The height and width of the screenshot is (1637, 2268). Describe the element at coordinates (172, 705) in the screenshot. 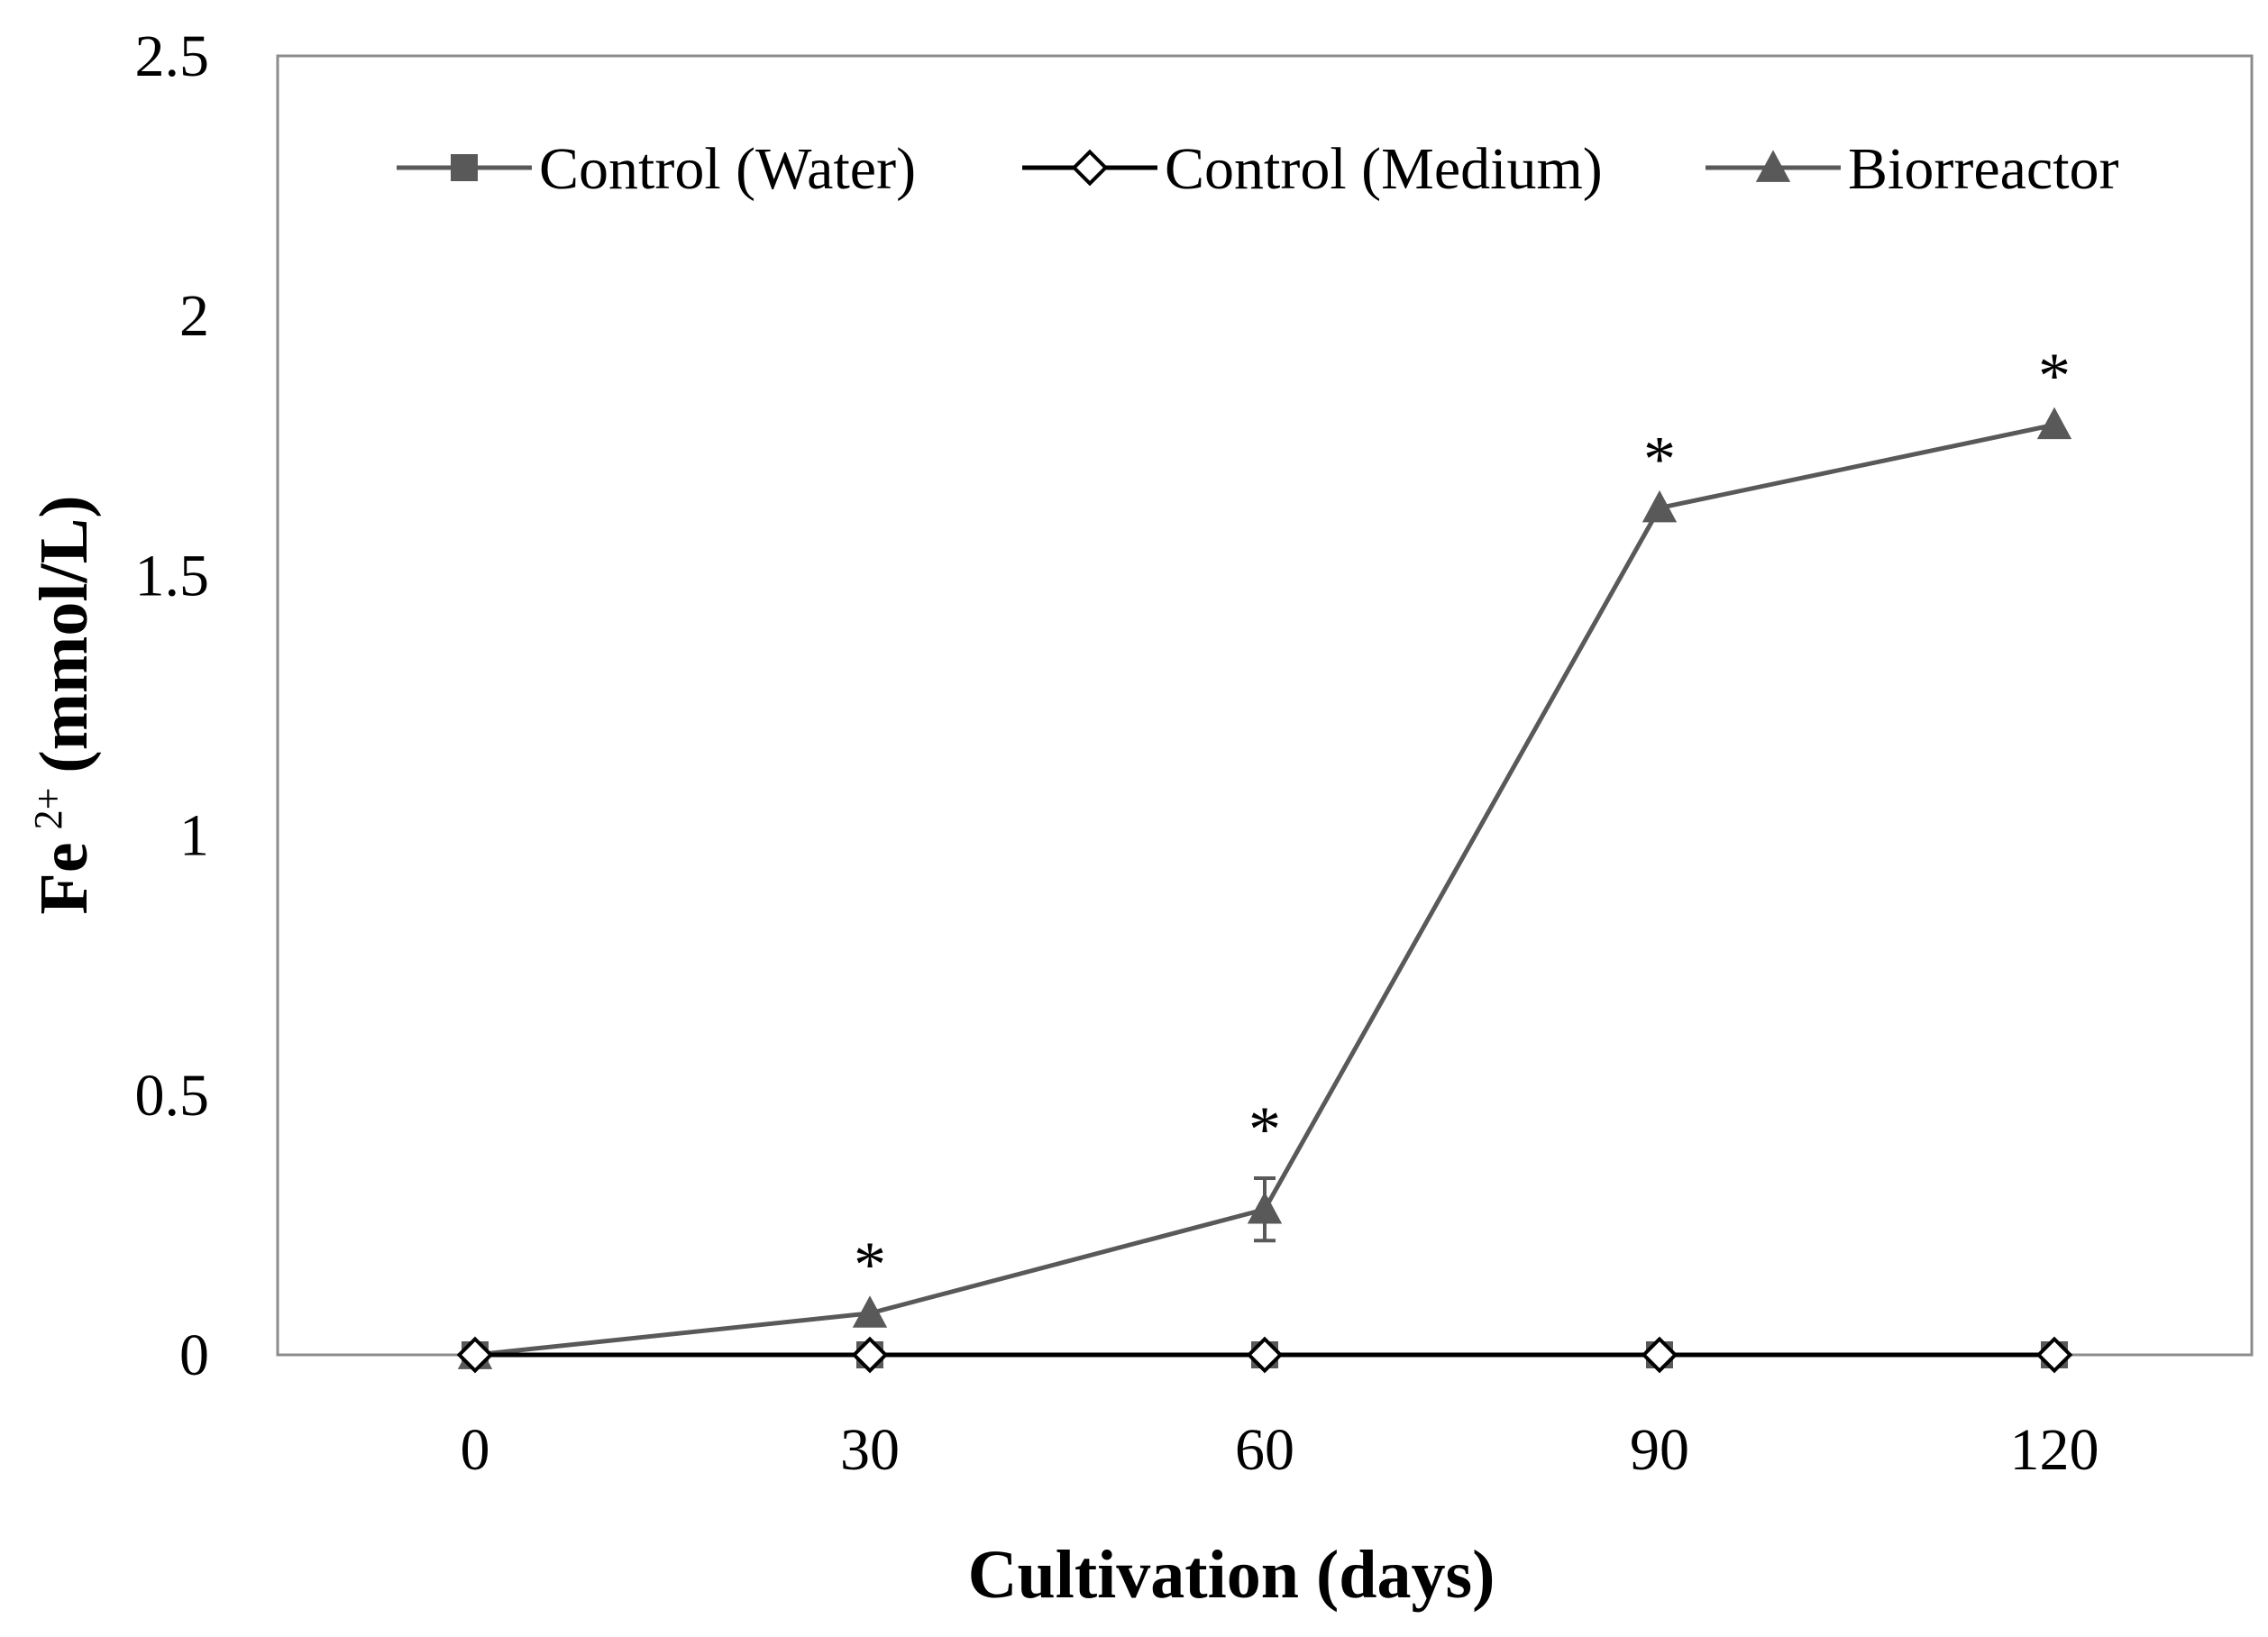

I see `y-axis-ticks: 0 0.5 1 1.5 2 2.5` at that location.